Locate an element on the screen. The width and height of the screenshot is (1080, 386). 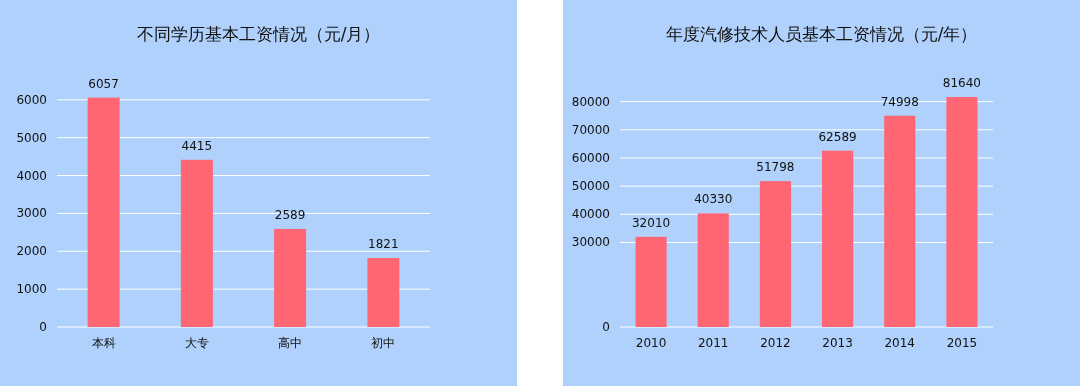
x-tick-label: 大专 is located at coordinates (196, 343).